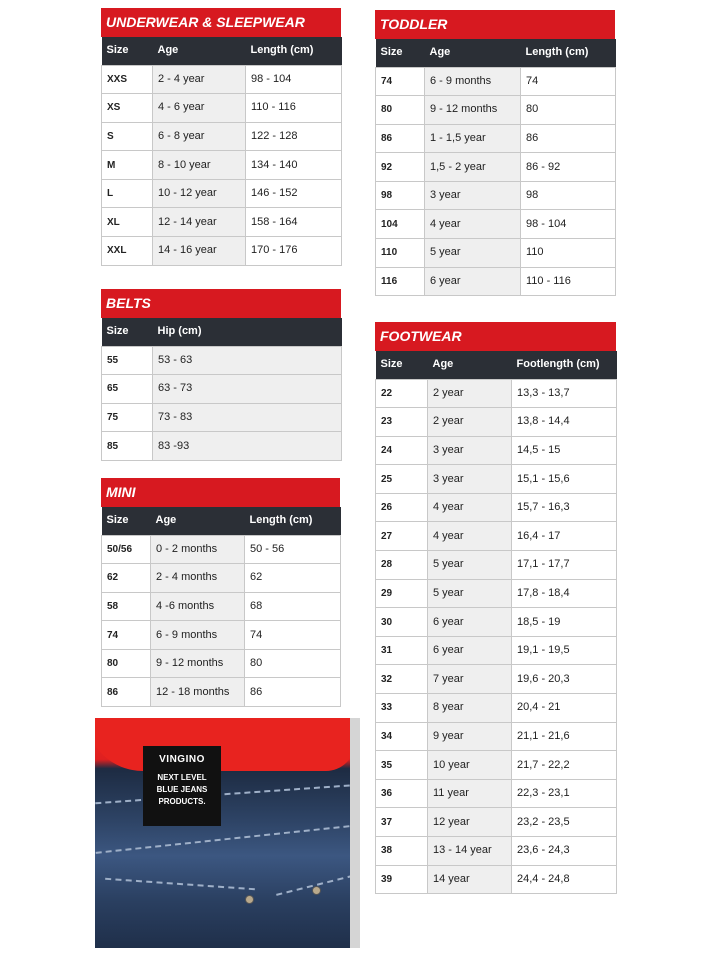 Image resolution: width=720 pixels, height=960 pixels. Describe the element at coordinates (127, 136) in the screenshot. I see `table-cell: S` at that location.